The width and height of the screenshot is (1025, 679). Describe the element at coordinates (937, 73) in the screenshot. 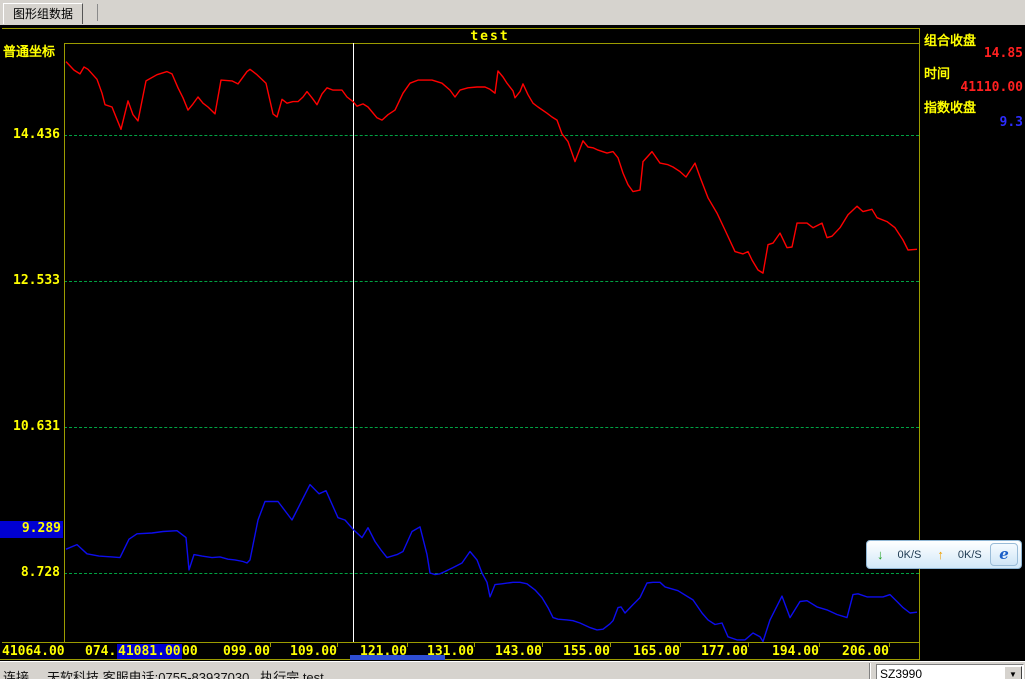

I see `time-label: 时间` at that location.